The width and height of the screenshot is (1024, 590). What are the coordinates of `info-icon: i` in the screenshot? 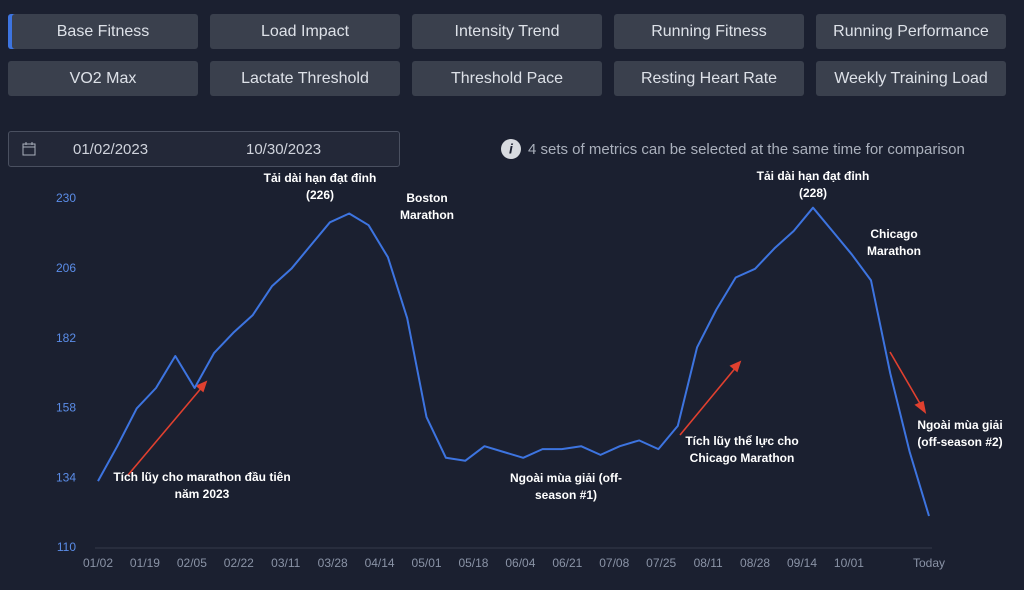 It's located at (511, 149).